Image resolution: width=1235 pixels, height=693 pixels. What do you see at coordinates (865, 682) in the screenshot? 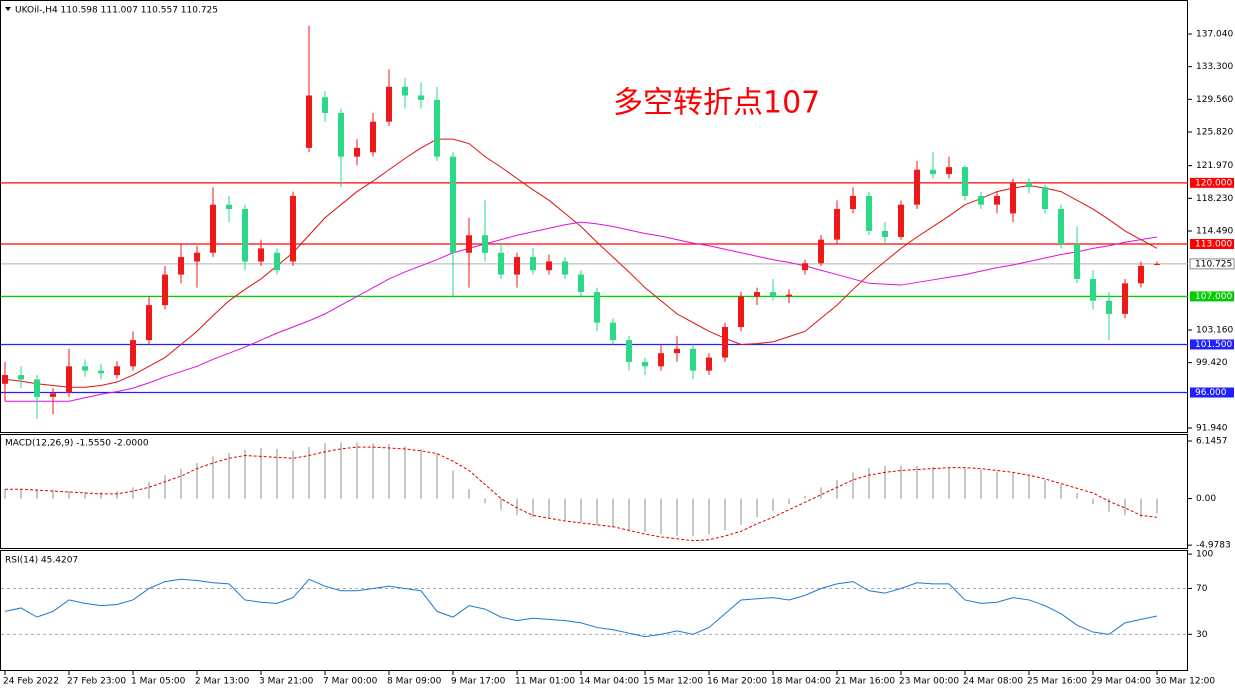
I see `x-tick-label: 21 Mar 16:00` at bounding box center [865, 682].